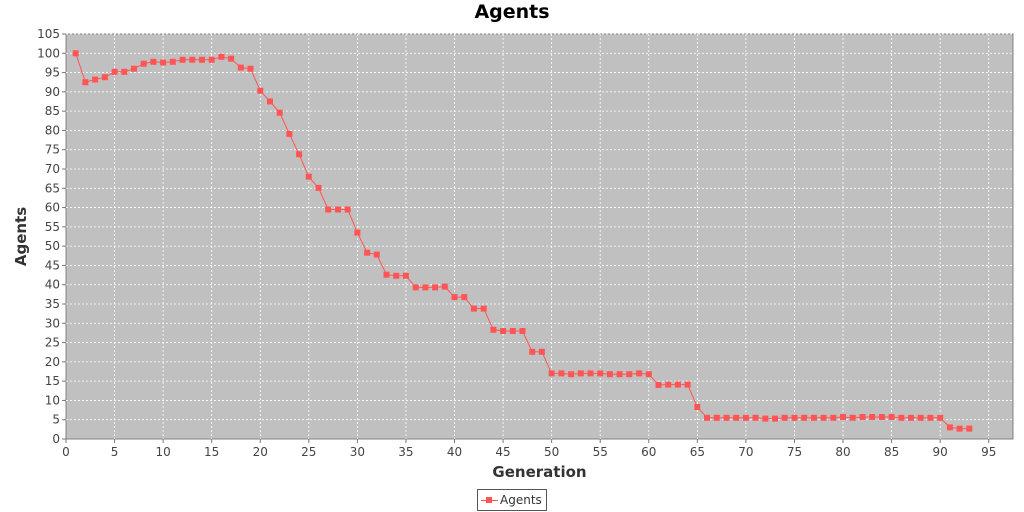 Image resolution: width=1024 pixels, height=512 pixels. I want to click on y-tick-label: 0, so click(56, 439).